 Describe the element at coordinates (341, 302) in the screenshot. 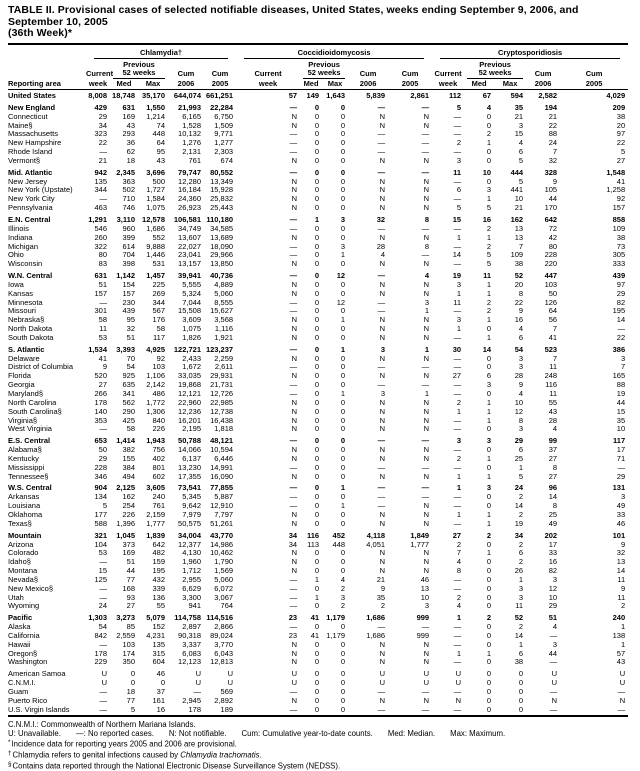

I see `value-cell: 12` at that location.